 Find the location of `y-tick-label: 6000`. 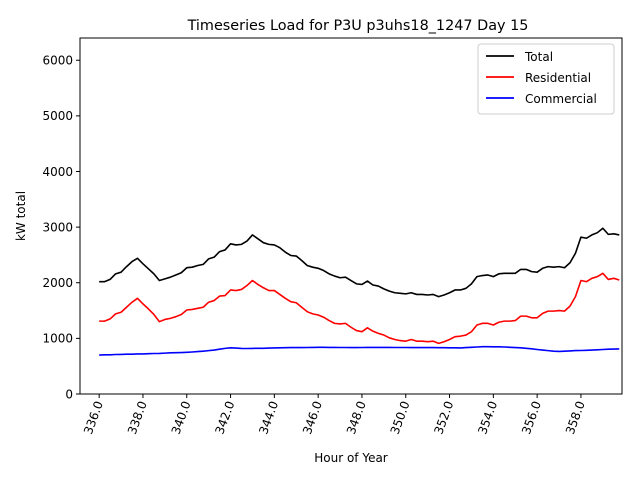

y-tick-label: 6000 is located at coordinates (57, 61).